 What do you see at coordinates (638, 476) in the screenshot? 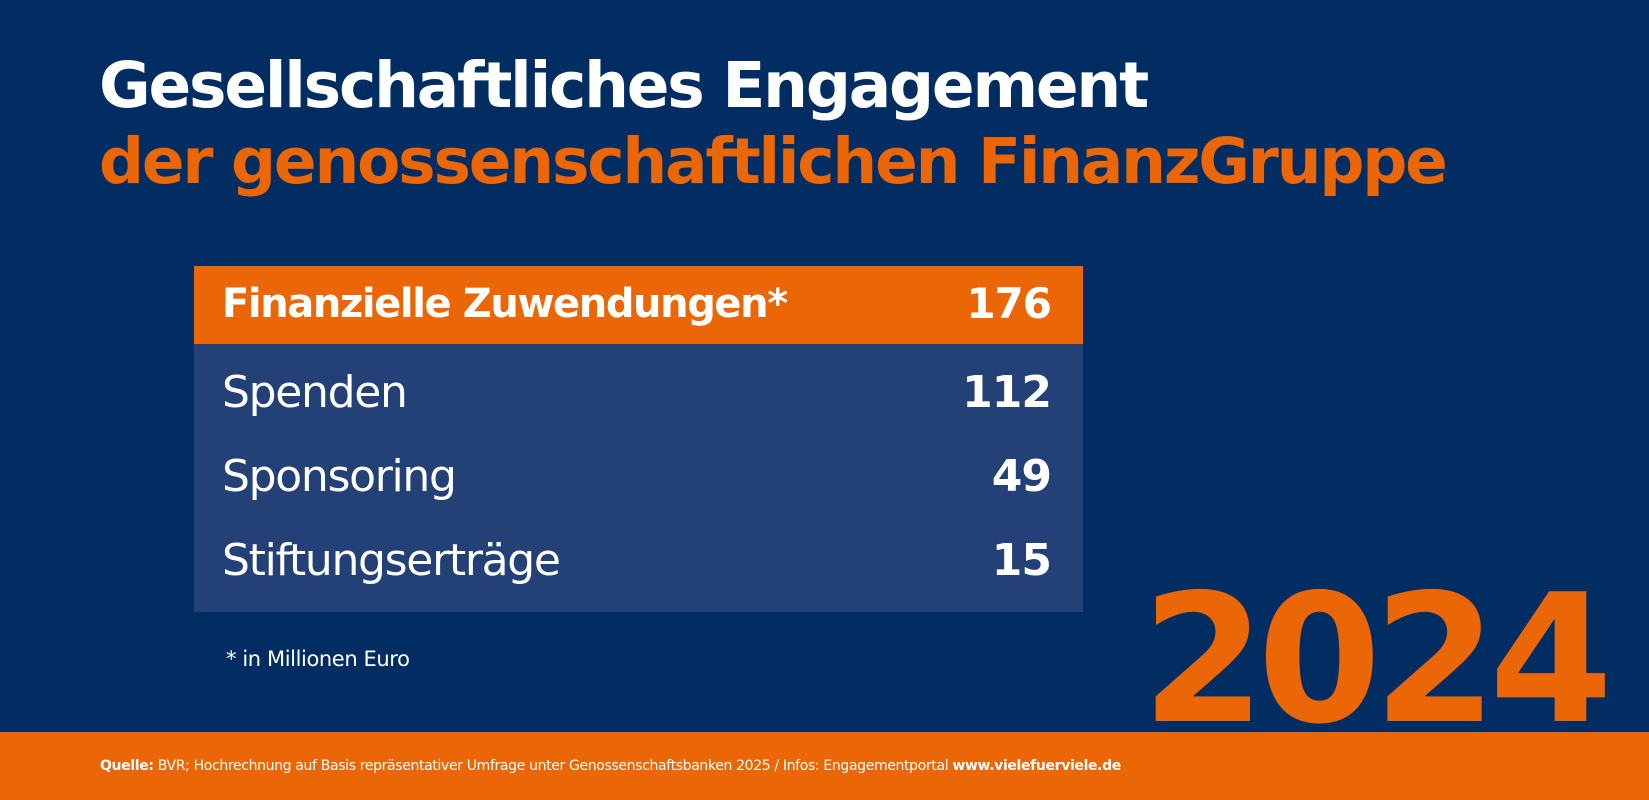
I see `table-row: Sponsoring 49` at bounding box center [638, 476].